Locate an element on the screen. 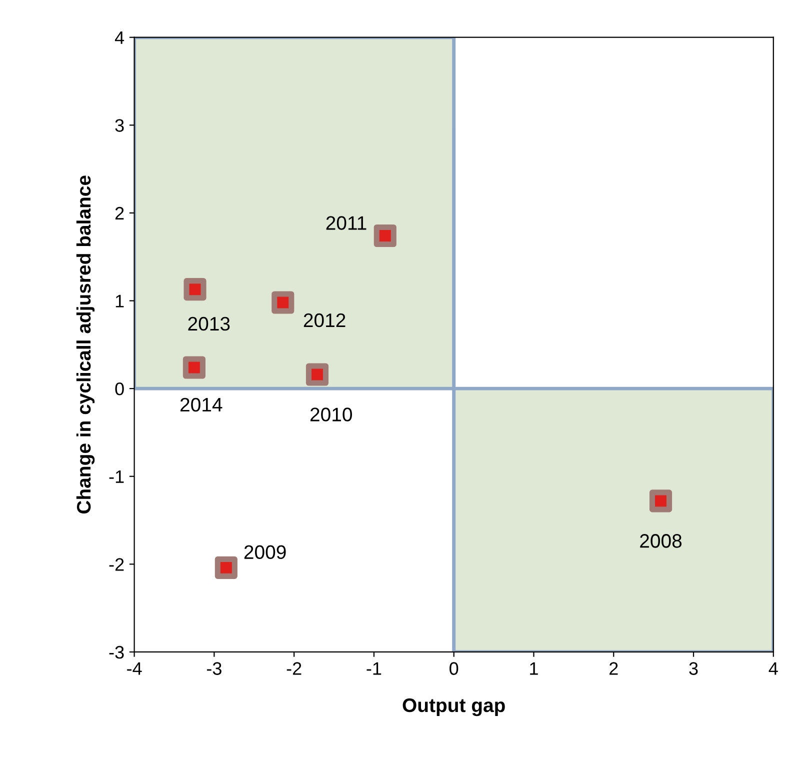 The image size is (809, 778). x-tick-label: 1 is located at coordinates (534, 668).